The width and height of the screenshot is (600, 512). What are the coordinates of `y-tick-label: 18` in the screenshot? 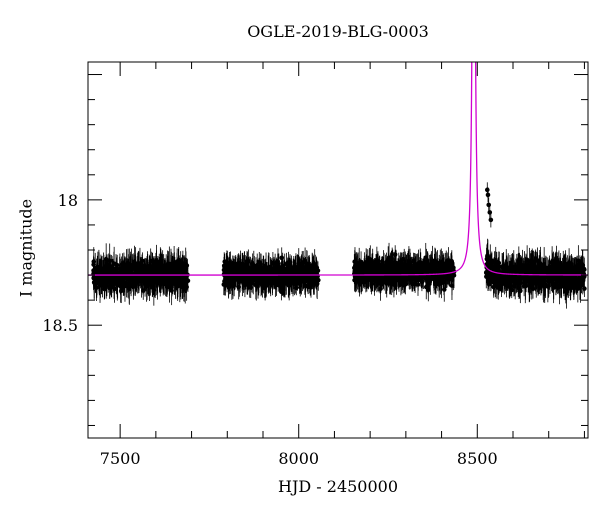 It's located at (68, 200).